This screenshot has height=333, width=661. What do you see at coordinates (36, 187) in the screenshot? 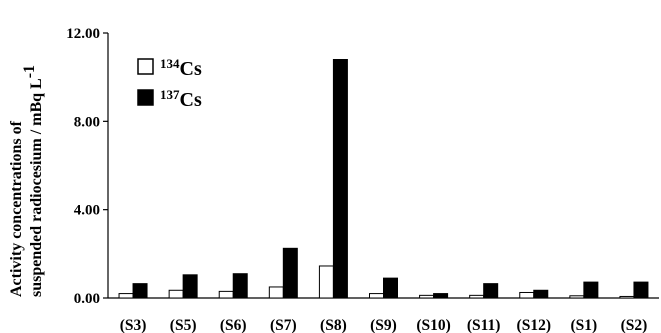
I see `y-axis-label-line2-text: suspended radiocesium / mBq L` at bounding box center [36, 187].